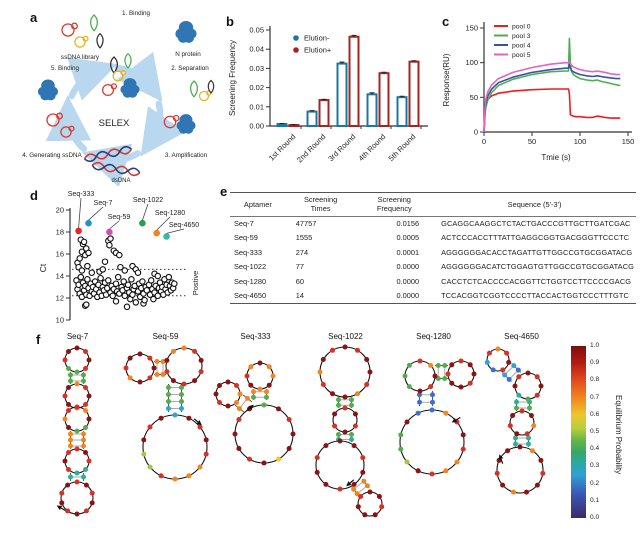 Image resolution: width=640 pixels, height=537 pixels. I want to click on sequence-cell: ACTCCCACCTTTATTGAGGCGGTGACGGGTTCCCTC, so click(535, 238).